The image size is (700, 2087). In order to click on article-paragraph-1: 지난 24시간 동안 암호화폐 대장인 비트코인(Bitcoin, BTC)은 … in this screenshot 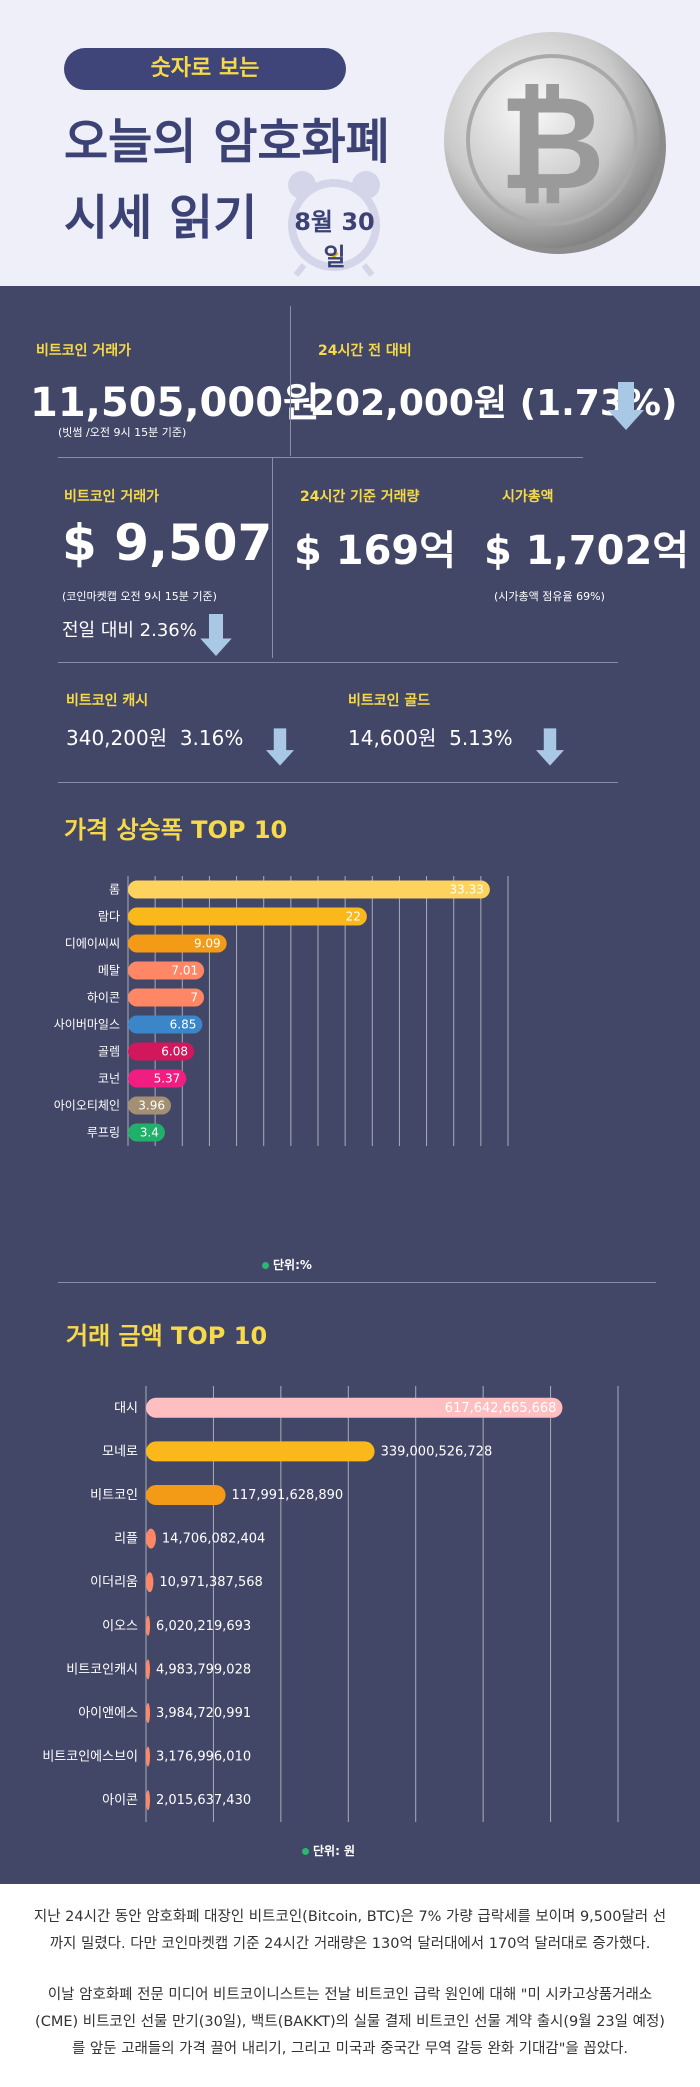, I will do `click(350, 1930)`.